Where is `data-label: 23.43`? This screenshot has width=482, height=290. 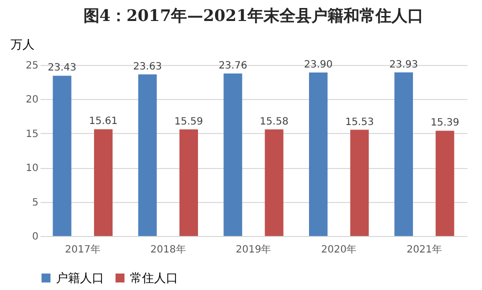 data-label: 23.43 is located at coordinates (62, 68).